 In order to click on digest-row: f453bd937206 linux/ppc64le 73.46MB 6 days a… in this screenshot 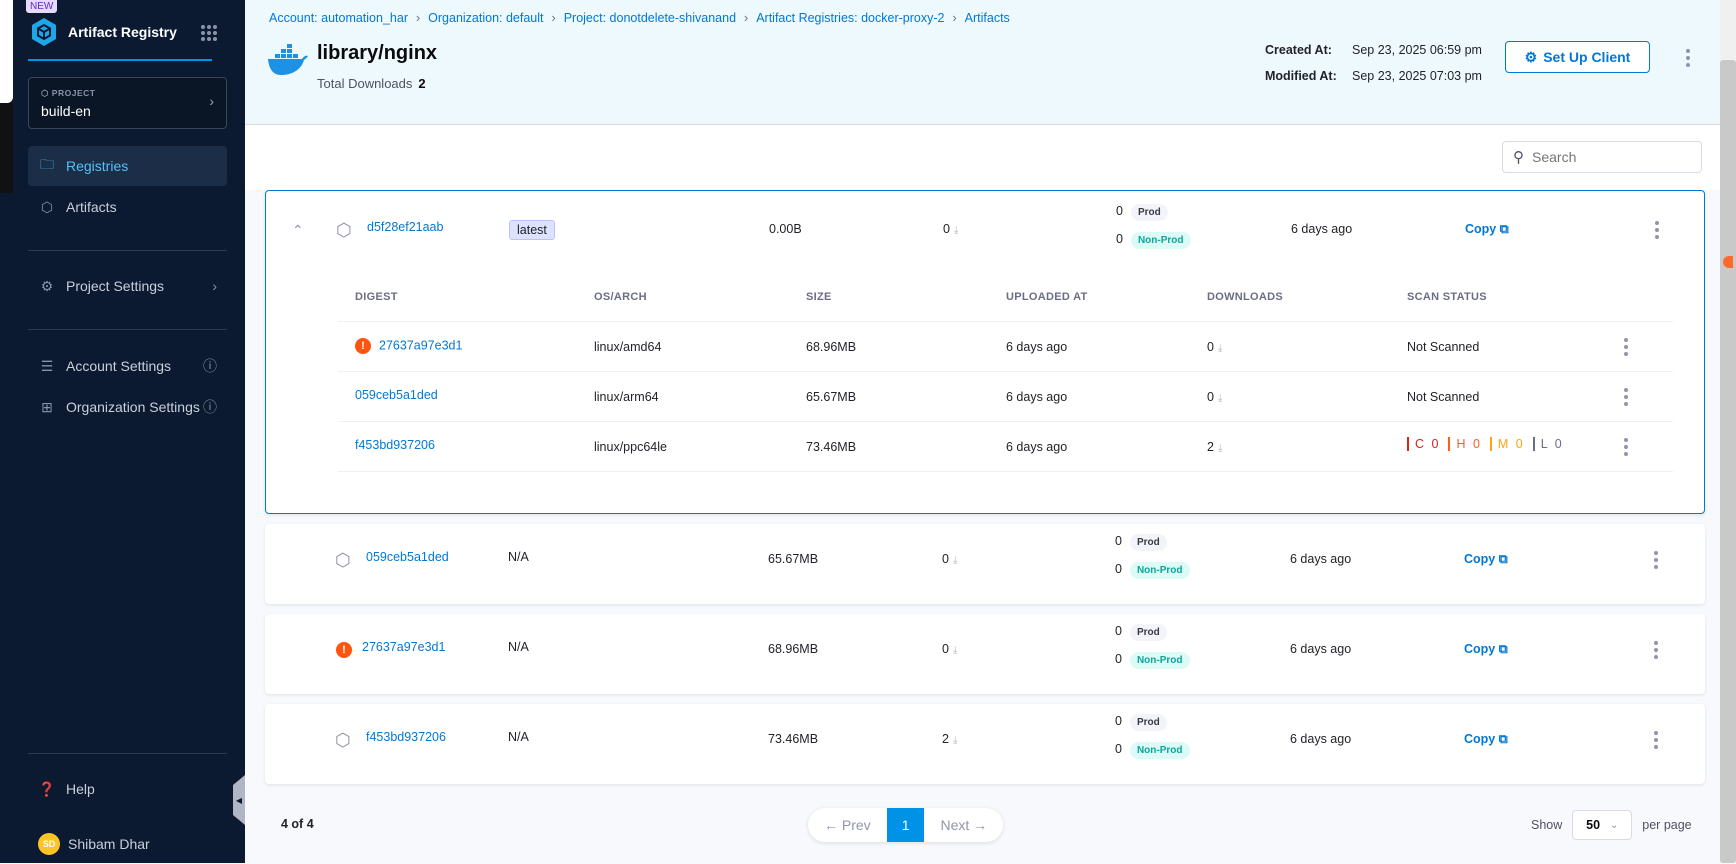, I will do `click(1005, 446)`.